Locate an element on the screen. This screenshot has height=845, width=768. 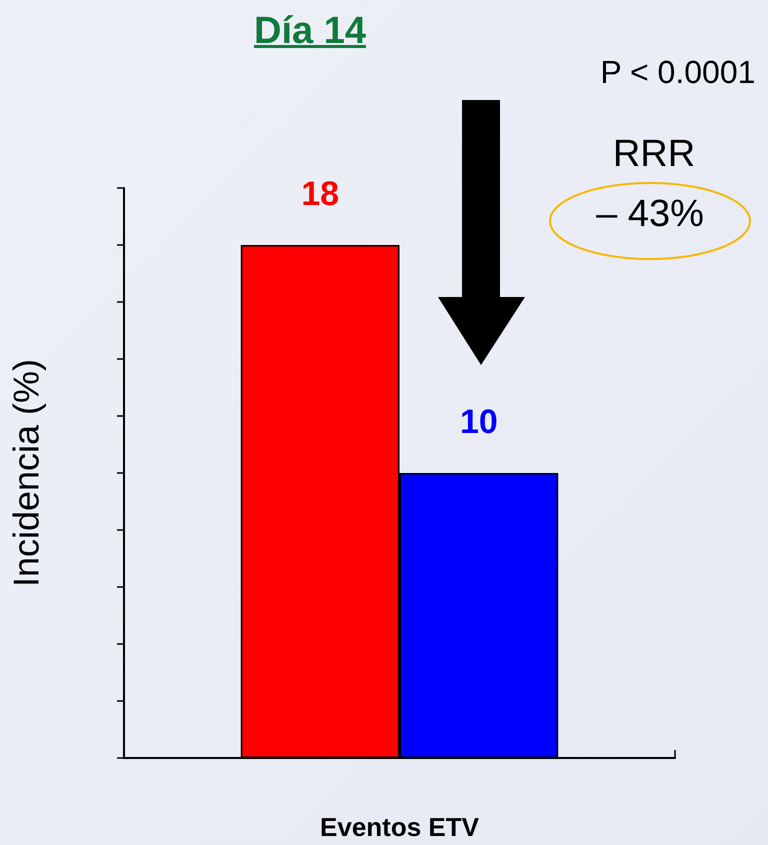
x-axis-title: Eventos ETV is located at coordinates (400, 827).